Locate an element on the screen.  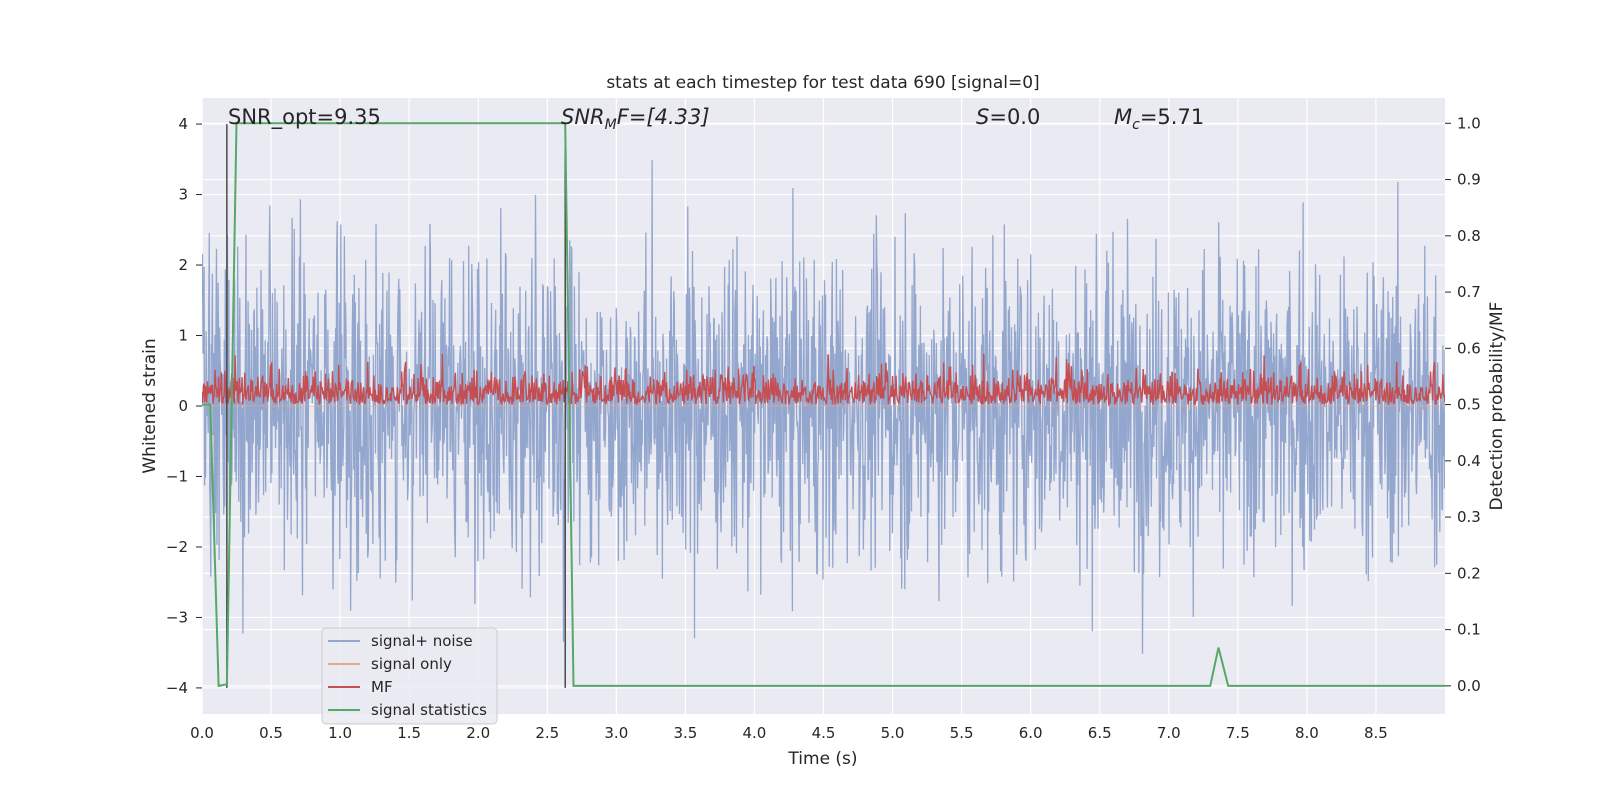
x-tick-label: 1.5 is located at coordinates (409, 733).